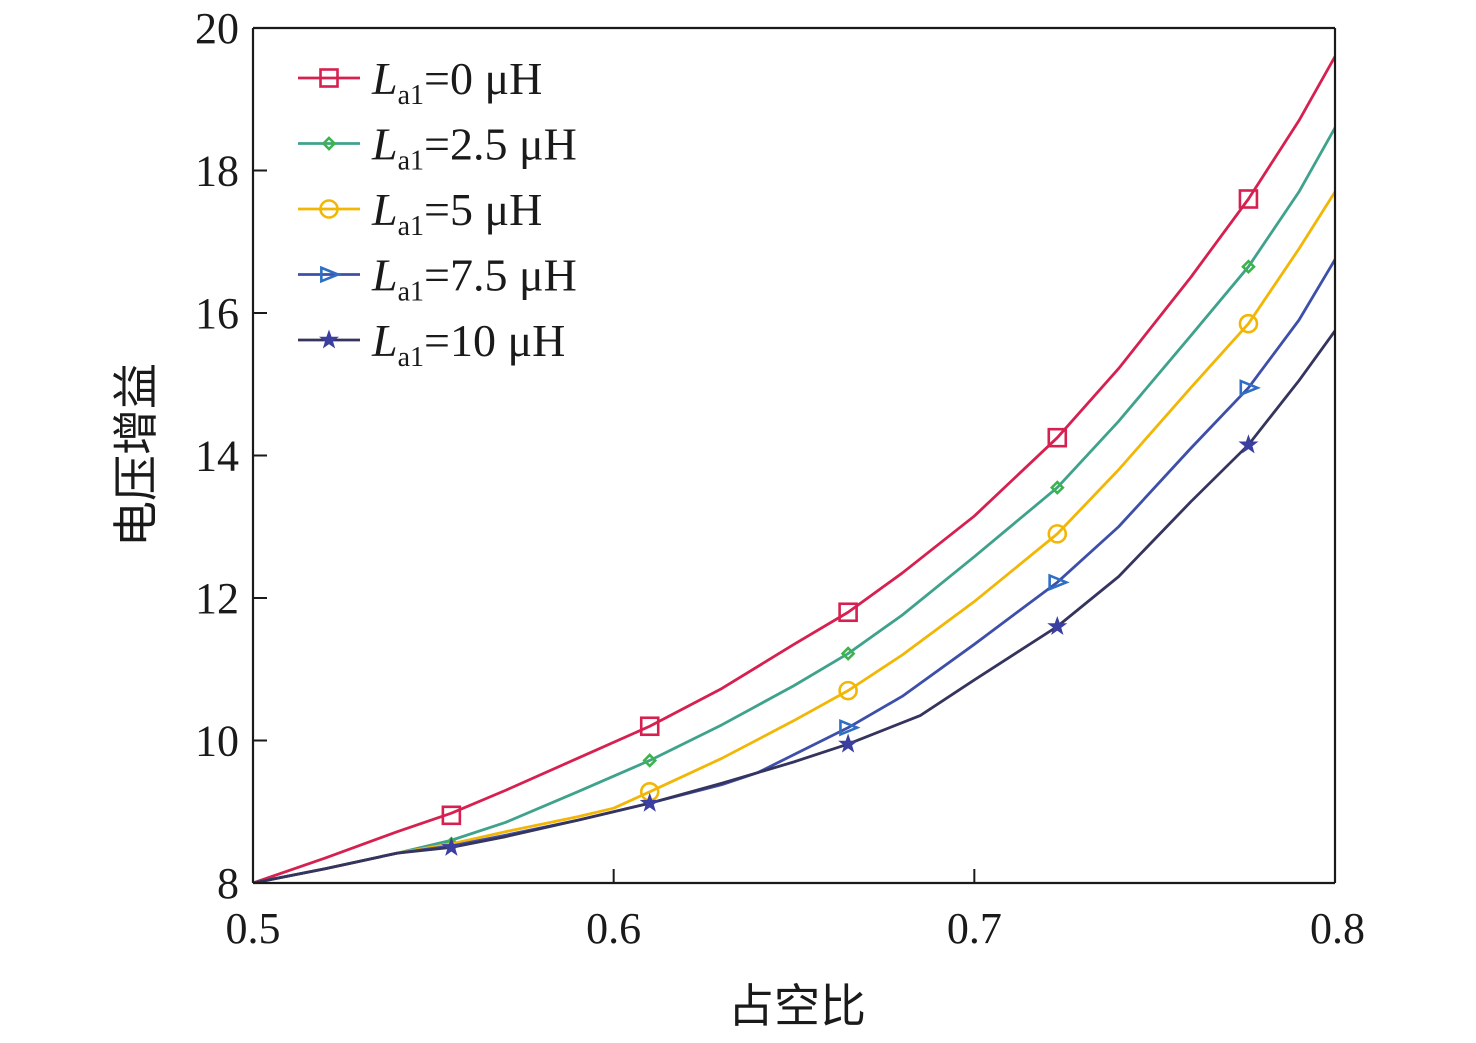  I want to click on y-tick-label-3: 14, so click(217, 456).